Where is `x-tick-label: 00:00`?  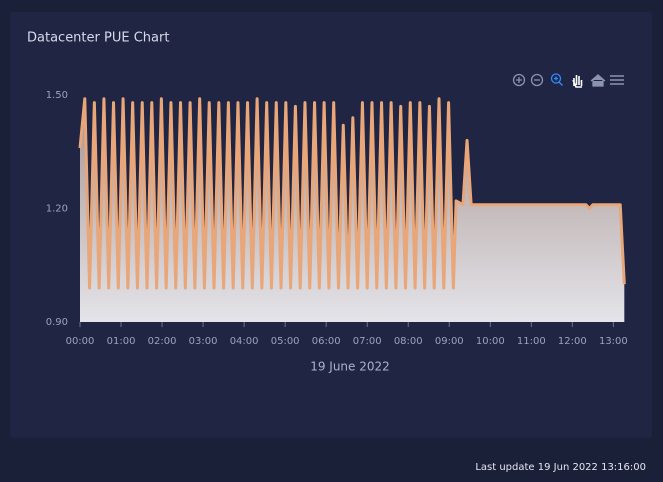
x-tick-label: 00:00 is located at coordinates (80, 341).